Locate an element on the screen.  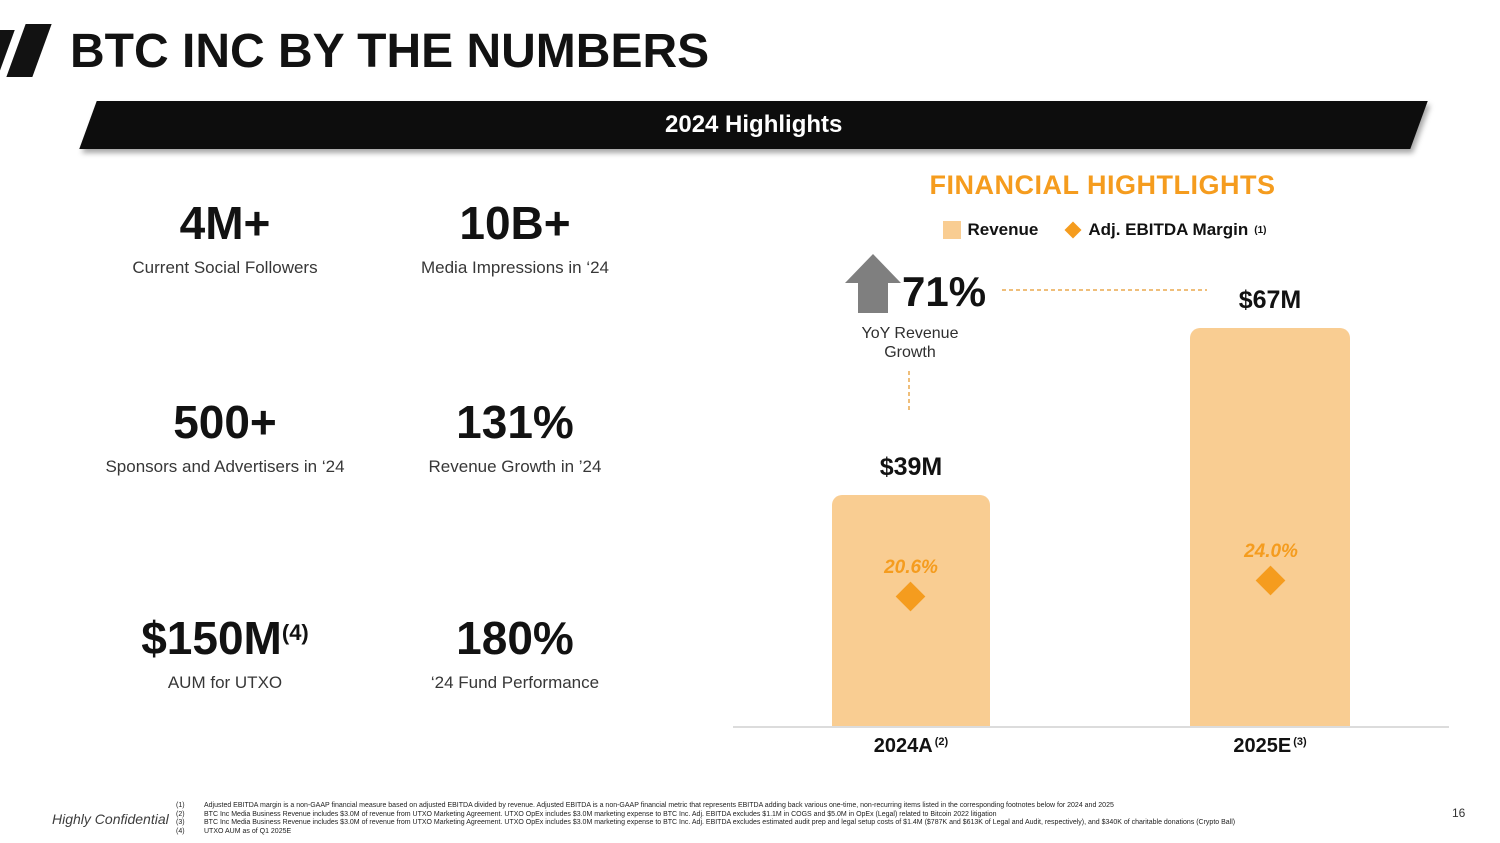
revenue-swatch-icon is located at coordinates (952, 230).